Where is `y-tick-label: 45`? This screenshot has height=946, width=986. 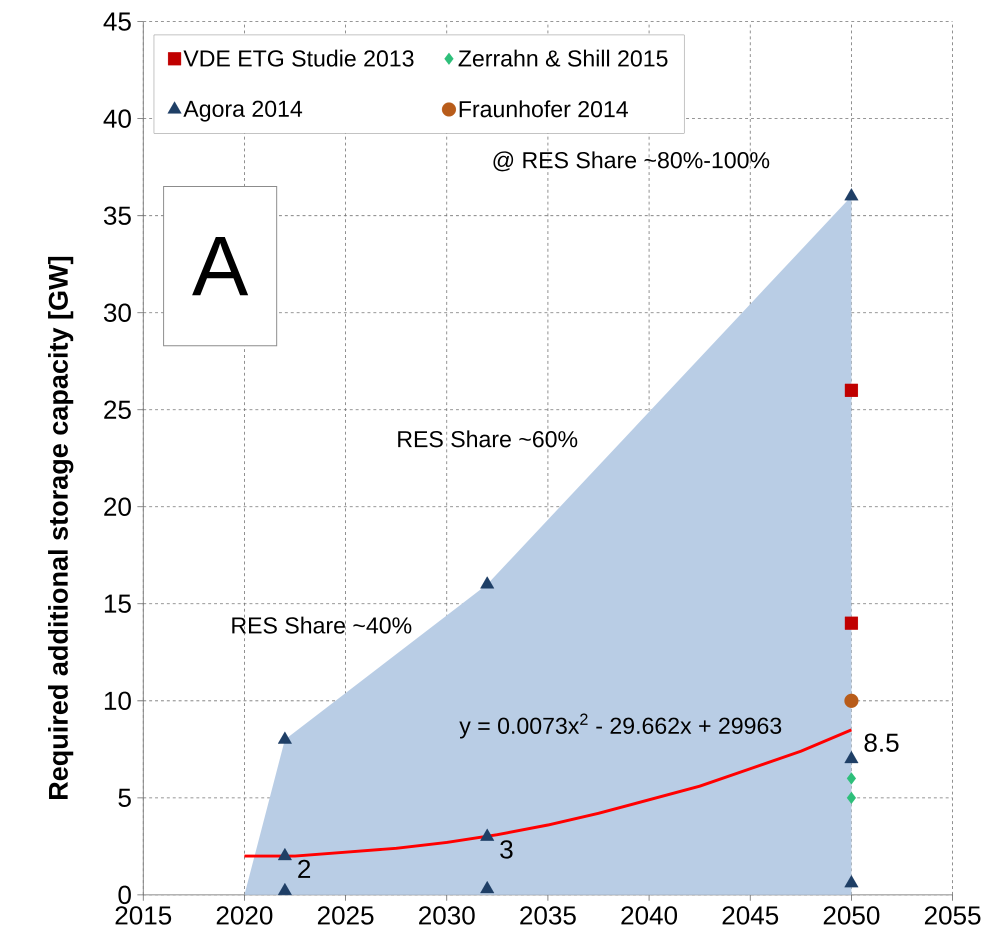
y-tick-label: 45 is located at coordinates (117, 21).